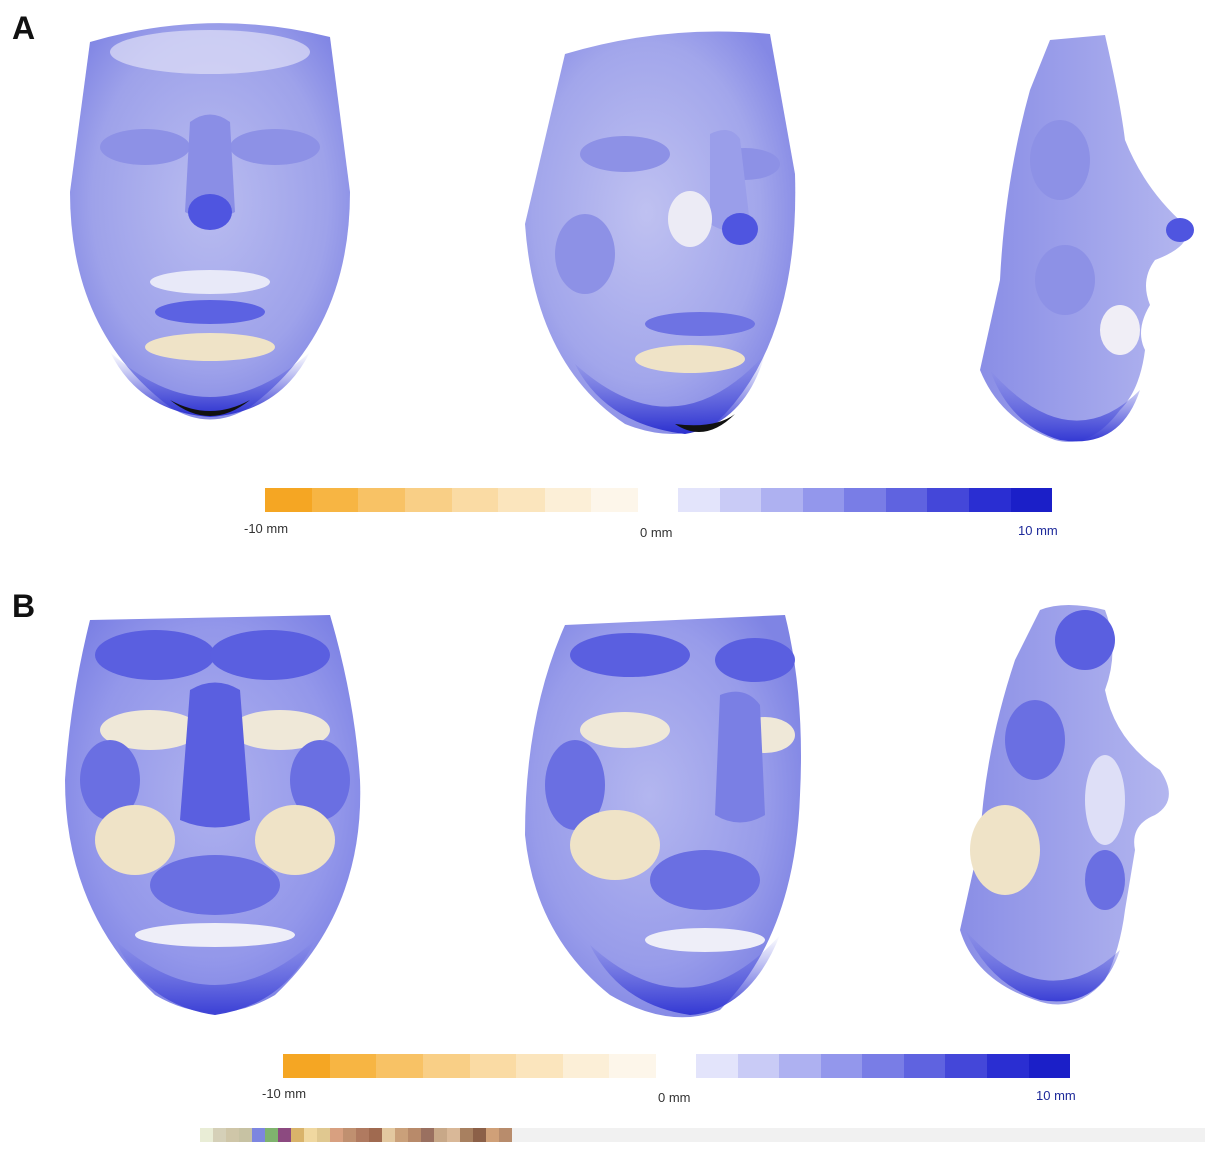 The height and width of the screenshot is (1149, 1205). What do you see at coordinates (24, 28) in the screenshot?
I see `panel-label: A` at bounding box center [24, 28].